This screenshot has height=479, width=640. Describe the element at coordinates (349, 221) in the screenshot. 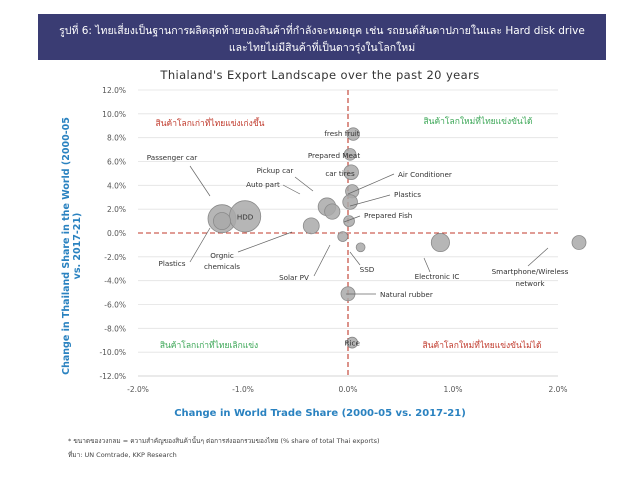

I see `bubble-prepared-fish` at that location.